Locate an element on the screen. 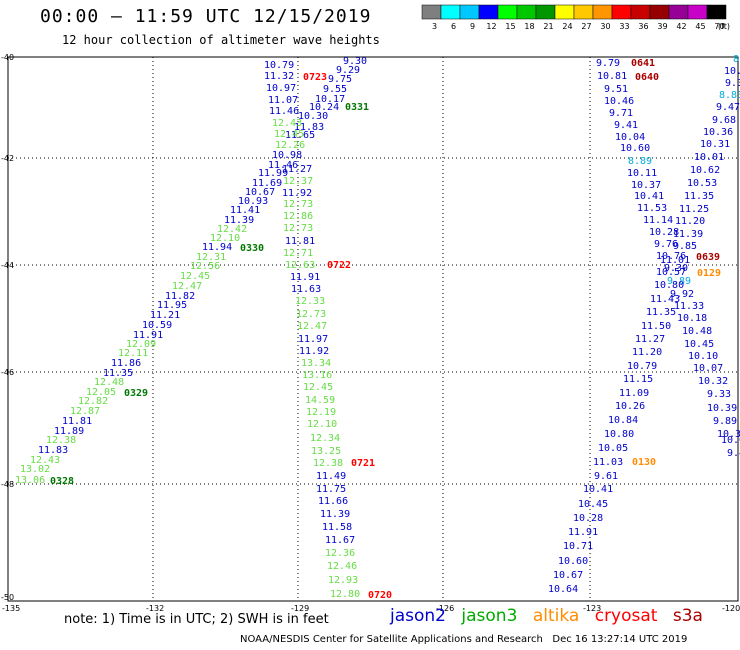 The image size is (740, 650). swh-value: 12.26 is located at coordinates (290, 145).